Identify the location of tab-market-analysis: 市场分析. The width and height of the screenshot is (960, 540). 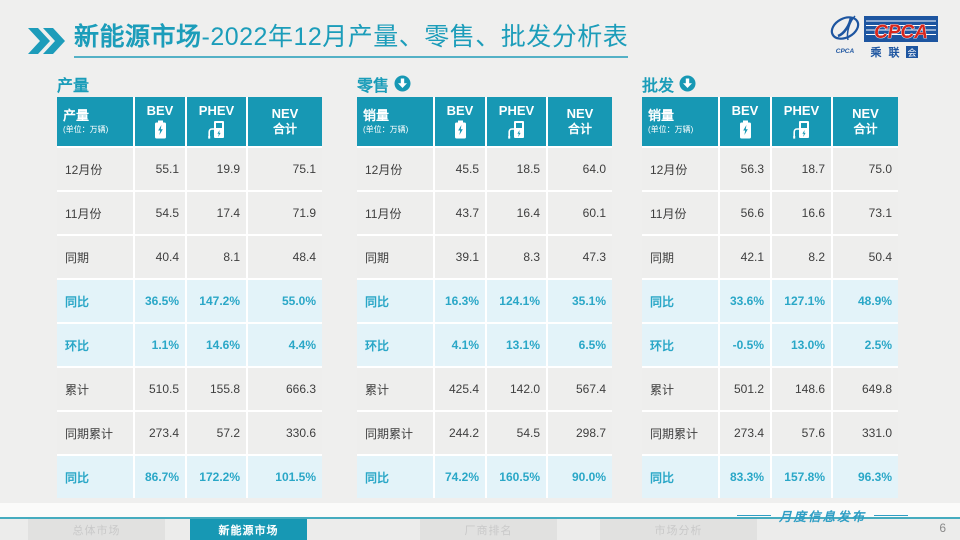
(678, 529).